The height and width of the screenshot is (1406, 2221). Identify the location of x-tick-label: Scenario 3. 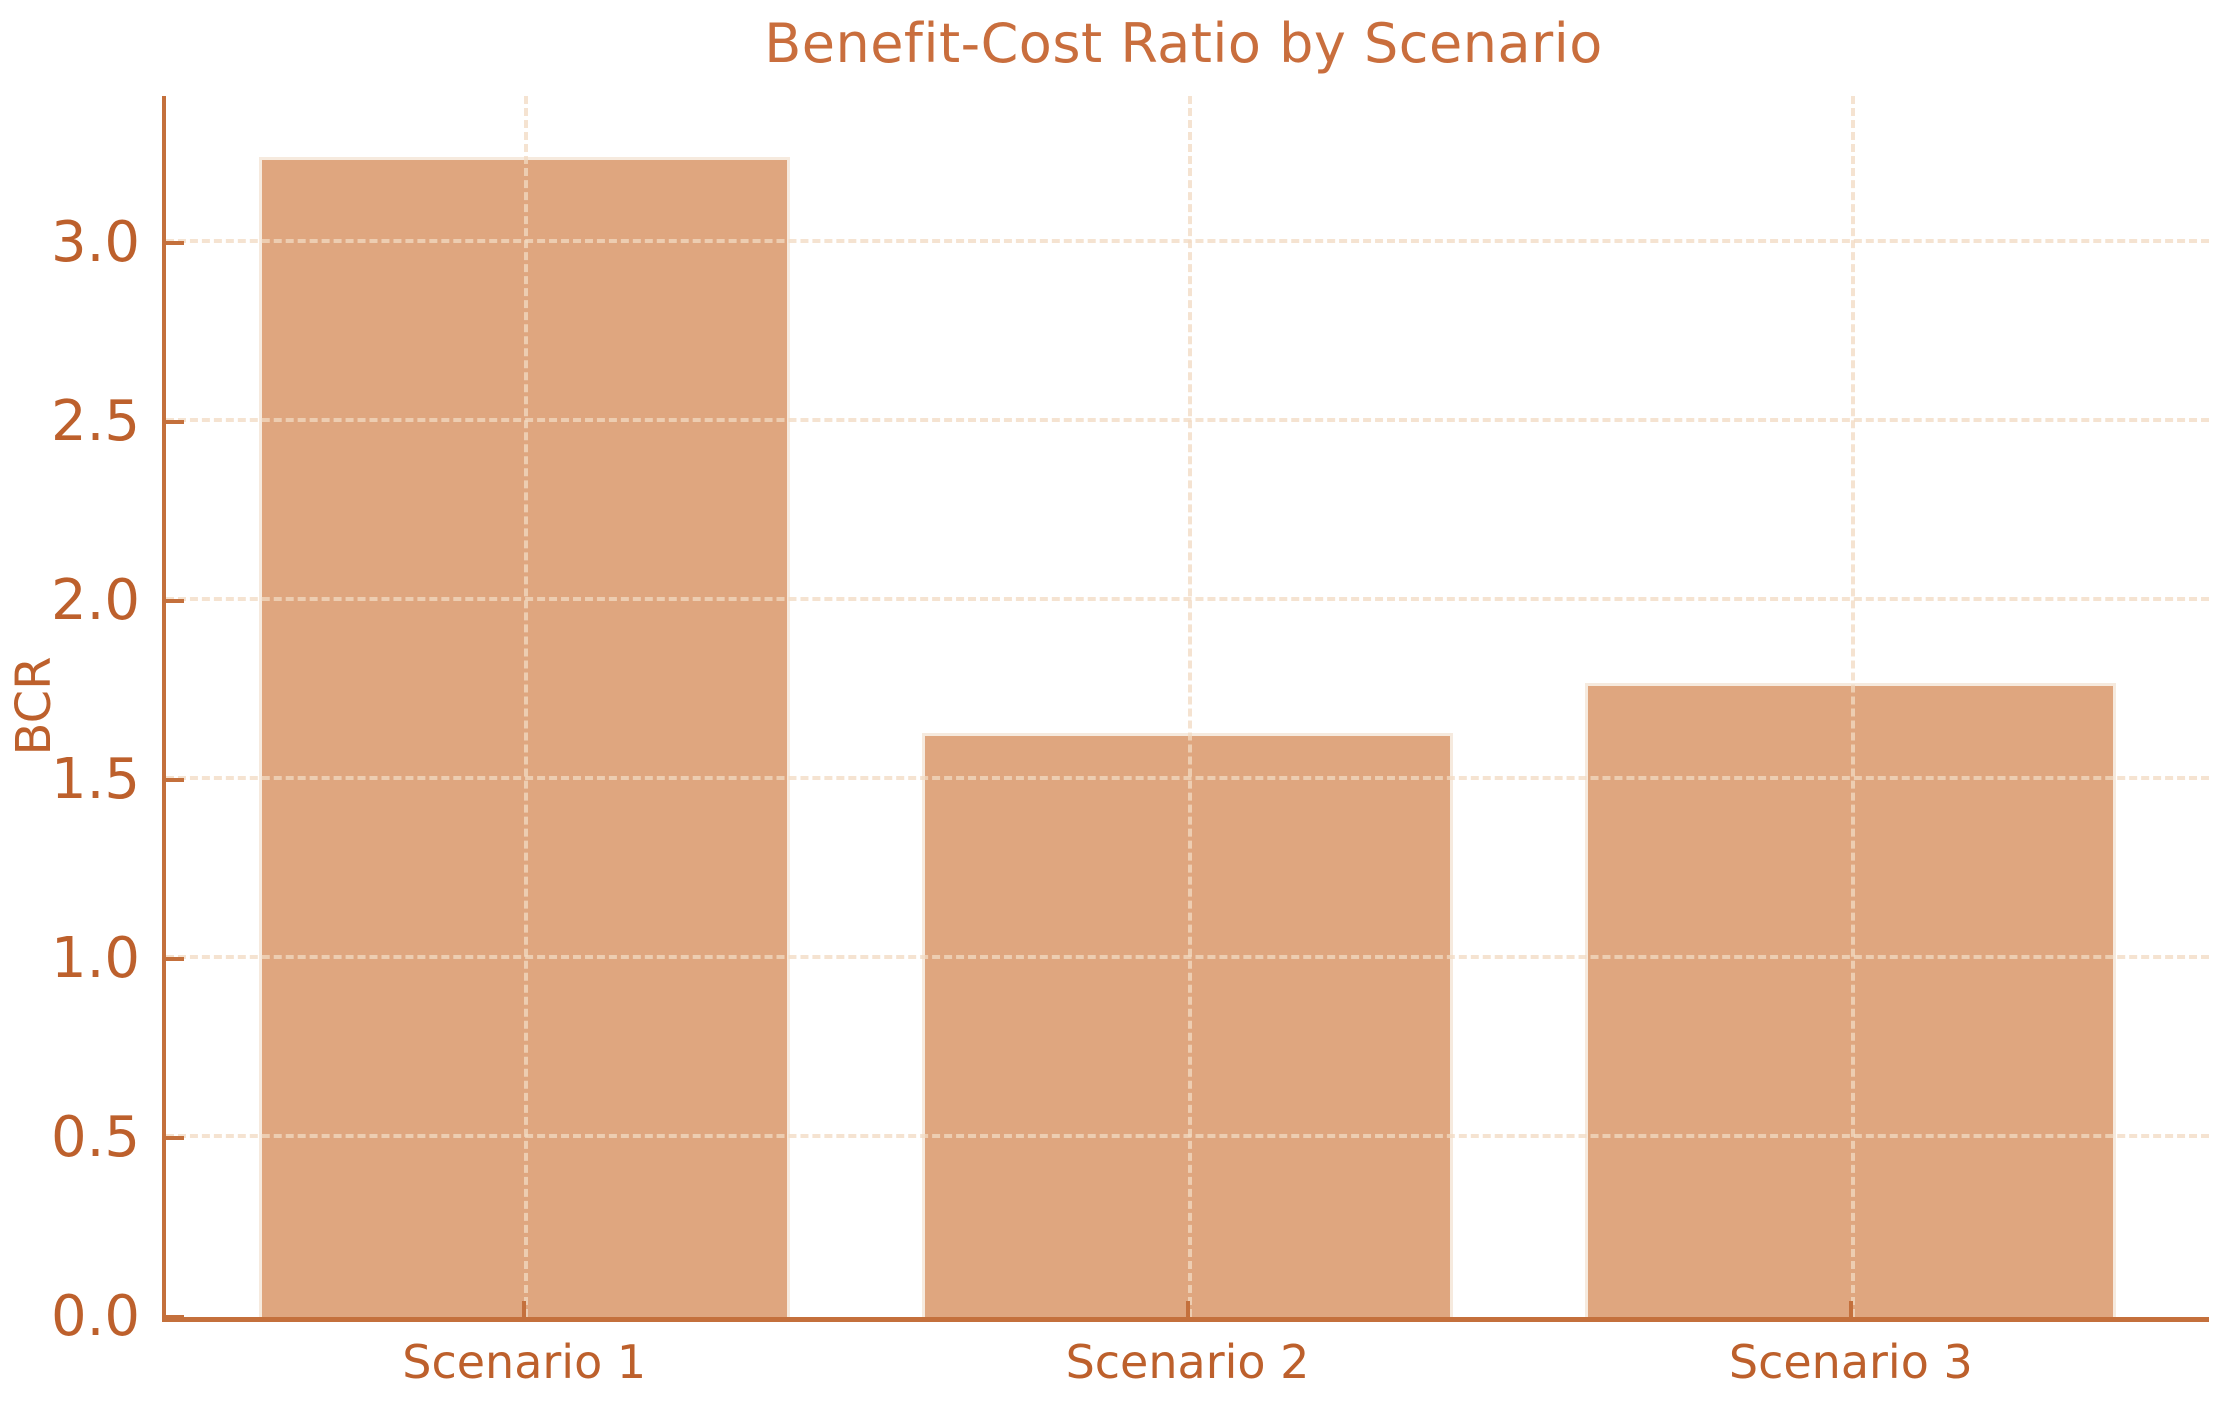
(1850, 1362).